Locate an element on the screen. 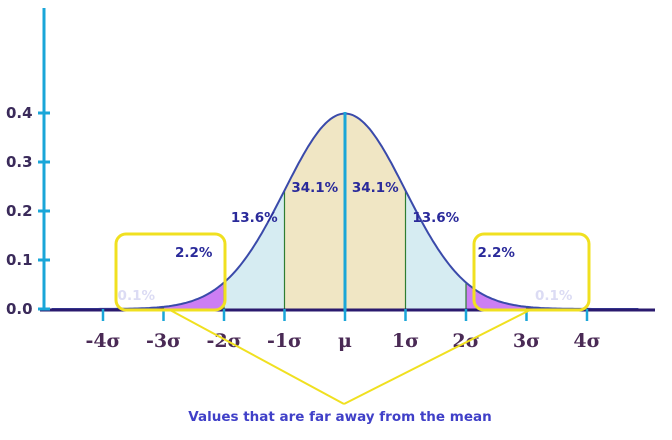 The image size is (672, 440). x-tick-label: -3σ is located at coordinates (163, 341).